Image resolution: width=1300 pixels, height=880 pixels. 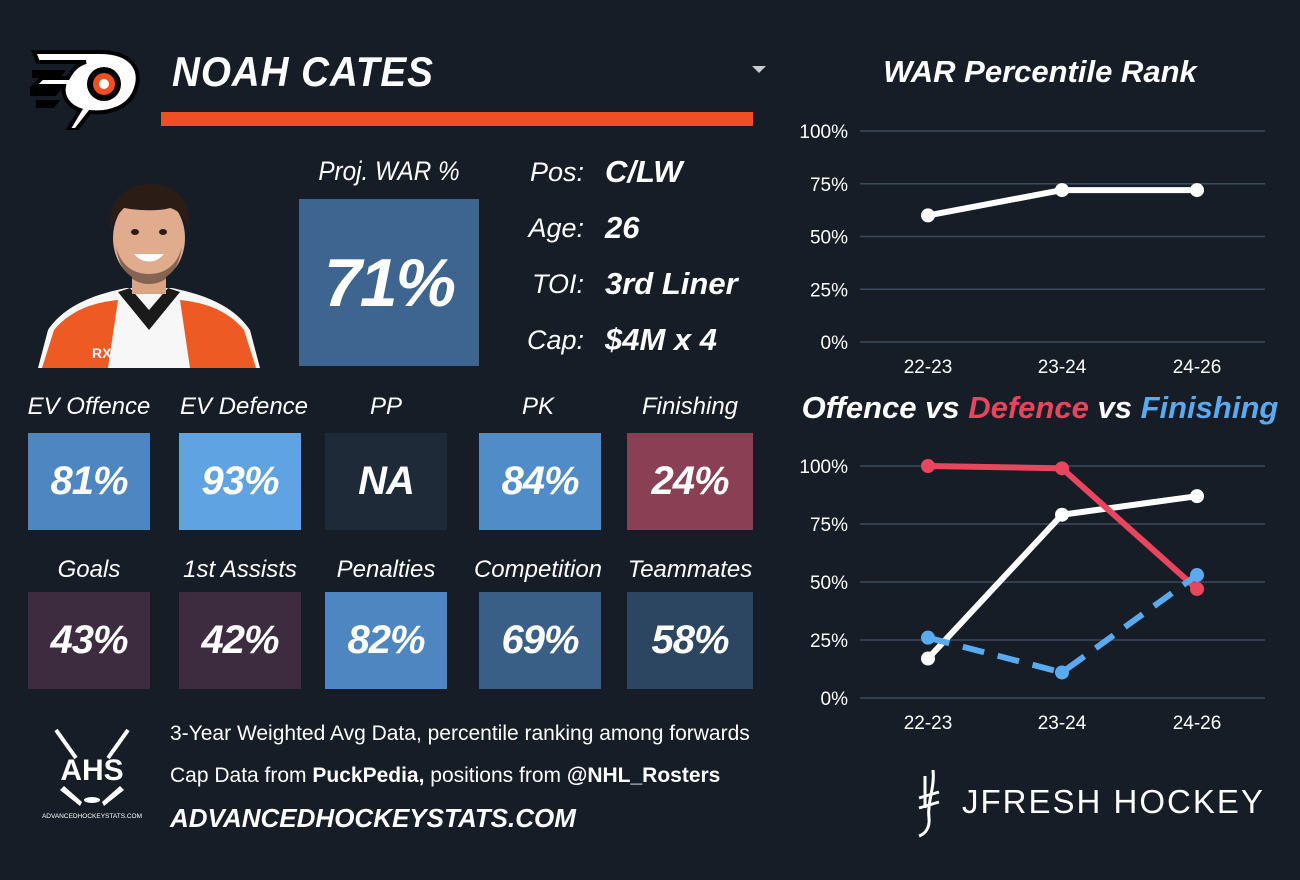 I want to click on chart-2-x-tick-label: 23-24, so click(x=1062, y=723).